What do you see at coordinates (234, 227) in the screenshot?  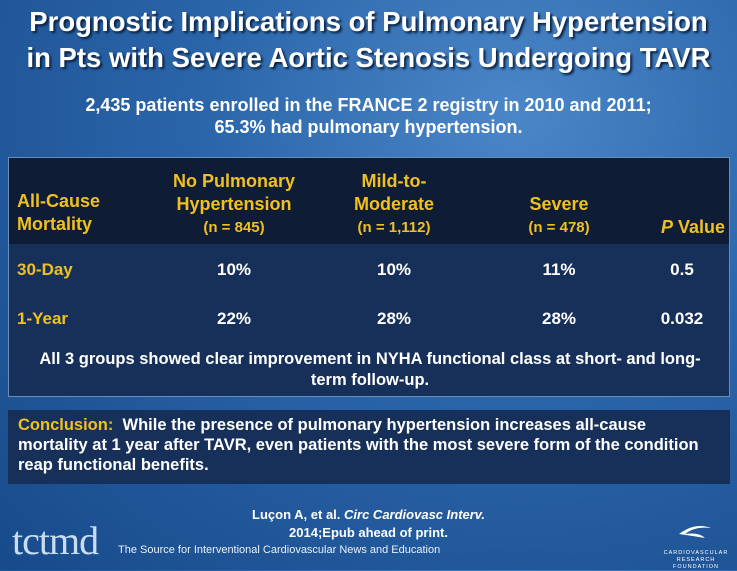 I see `header-n: (n = 845)` at bounding box center [234, 227].